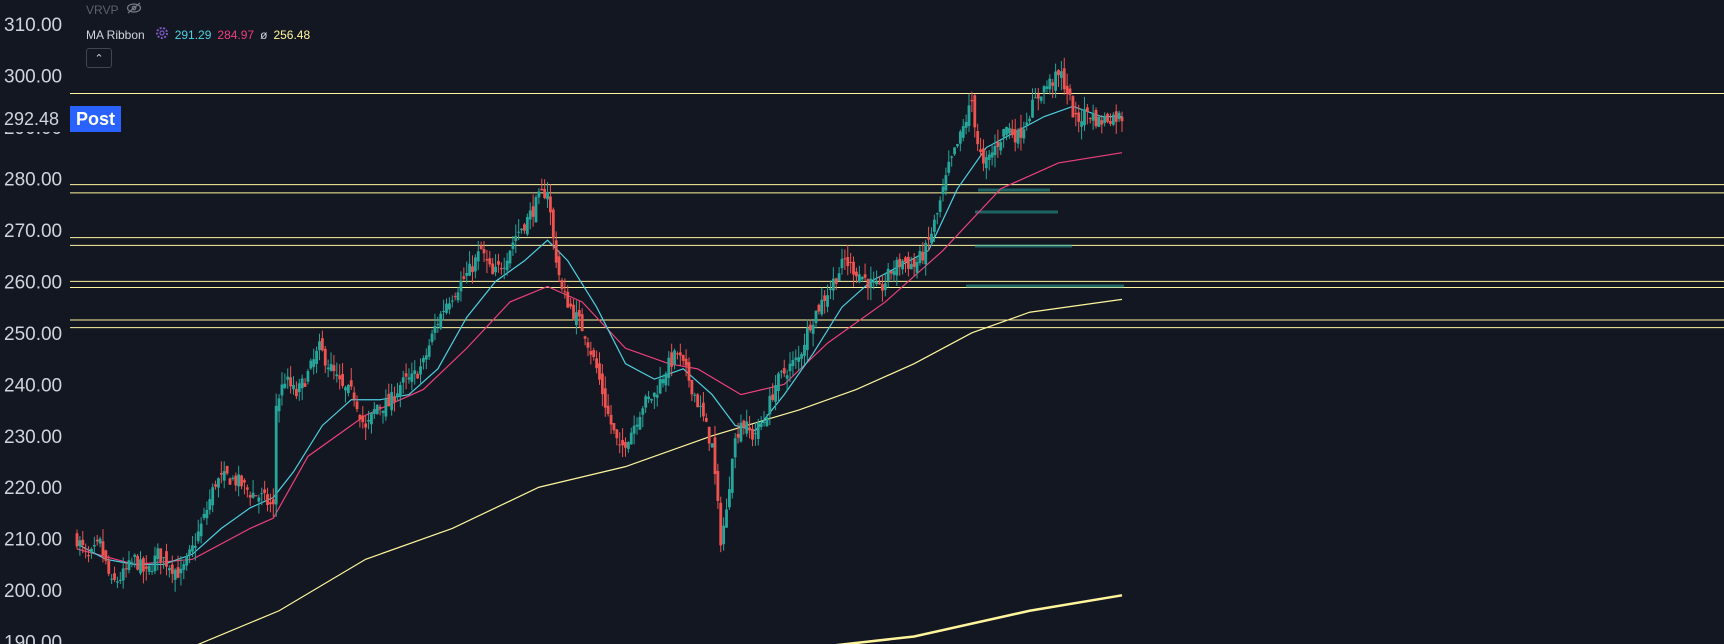 This screenshot has height=644, width=1724. What do you see at coordinates (33, 179) in the screenshot?
I see `y-tick-label: 280.00` at bounding box center [33, 179].